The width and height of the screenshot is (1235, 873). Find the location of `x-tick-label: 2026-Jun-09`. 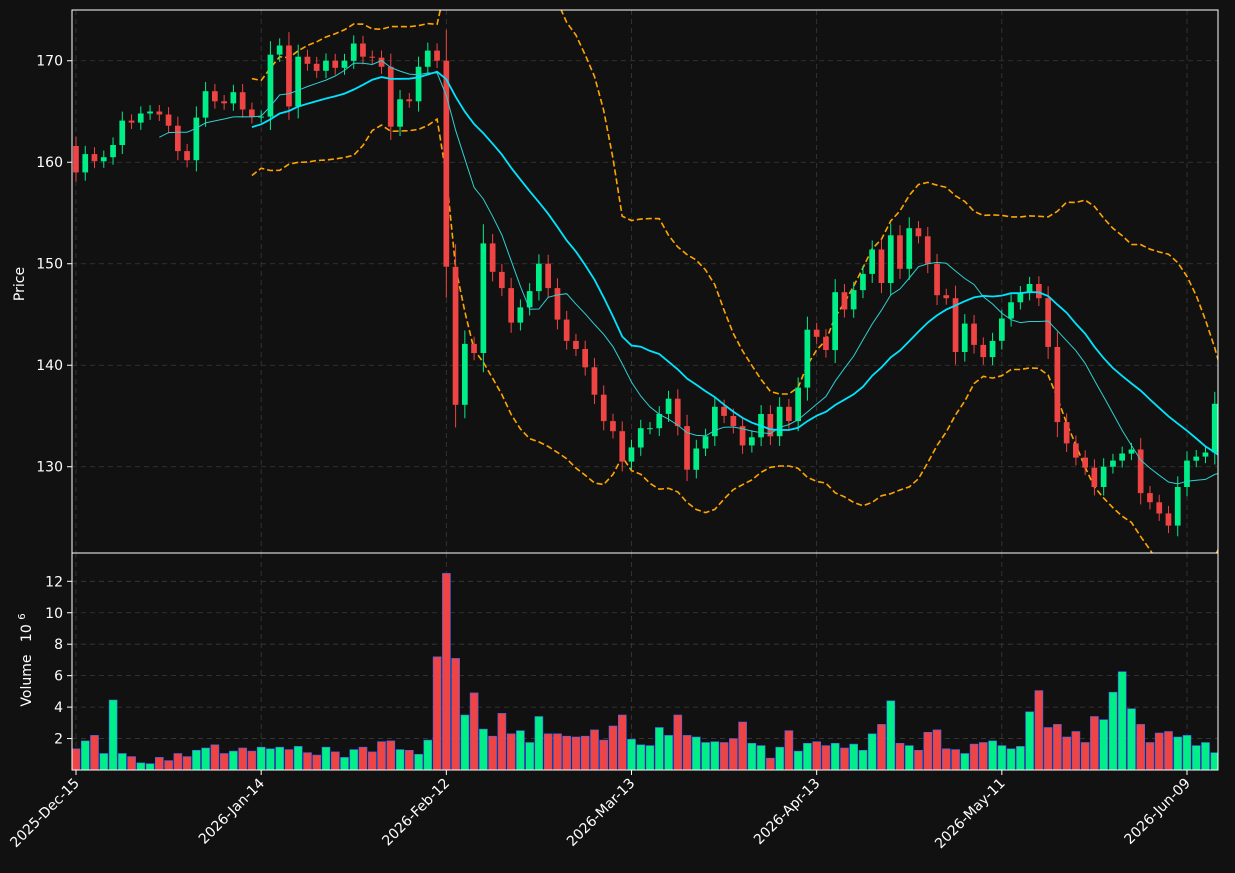

x-tick-label: 2026-Jun-09 is located at coordinates (1158, 812).